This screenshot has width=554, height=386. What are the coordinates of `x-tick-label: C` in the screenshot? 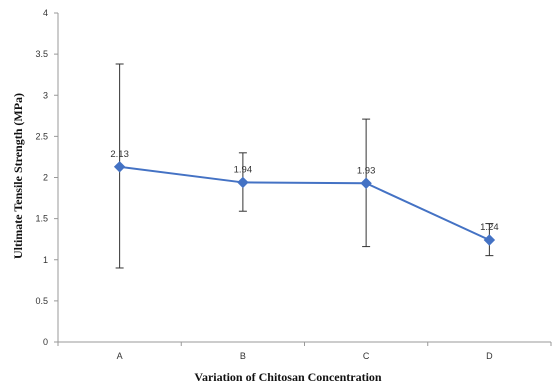 It's located at (366, 356).